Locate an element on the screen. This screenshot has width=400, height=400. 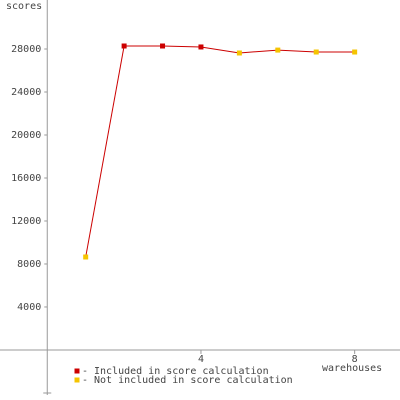
y-tick-label: 12000 is located at coordinates (26, 221).